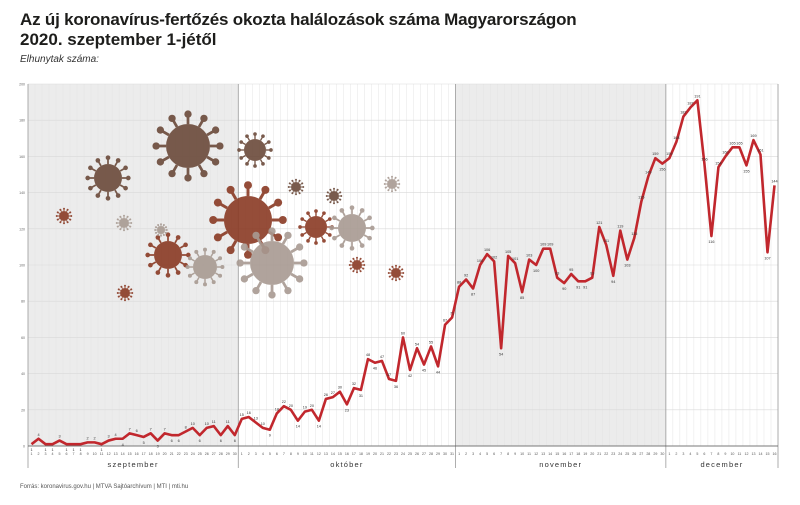 Image resolution: width=800 pixels, height=505 pixels. Describe the element at coordinates (662, 454) in the screenshot. I see `x-tick-label: 30` at that location.